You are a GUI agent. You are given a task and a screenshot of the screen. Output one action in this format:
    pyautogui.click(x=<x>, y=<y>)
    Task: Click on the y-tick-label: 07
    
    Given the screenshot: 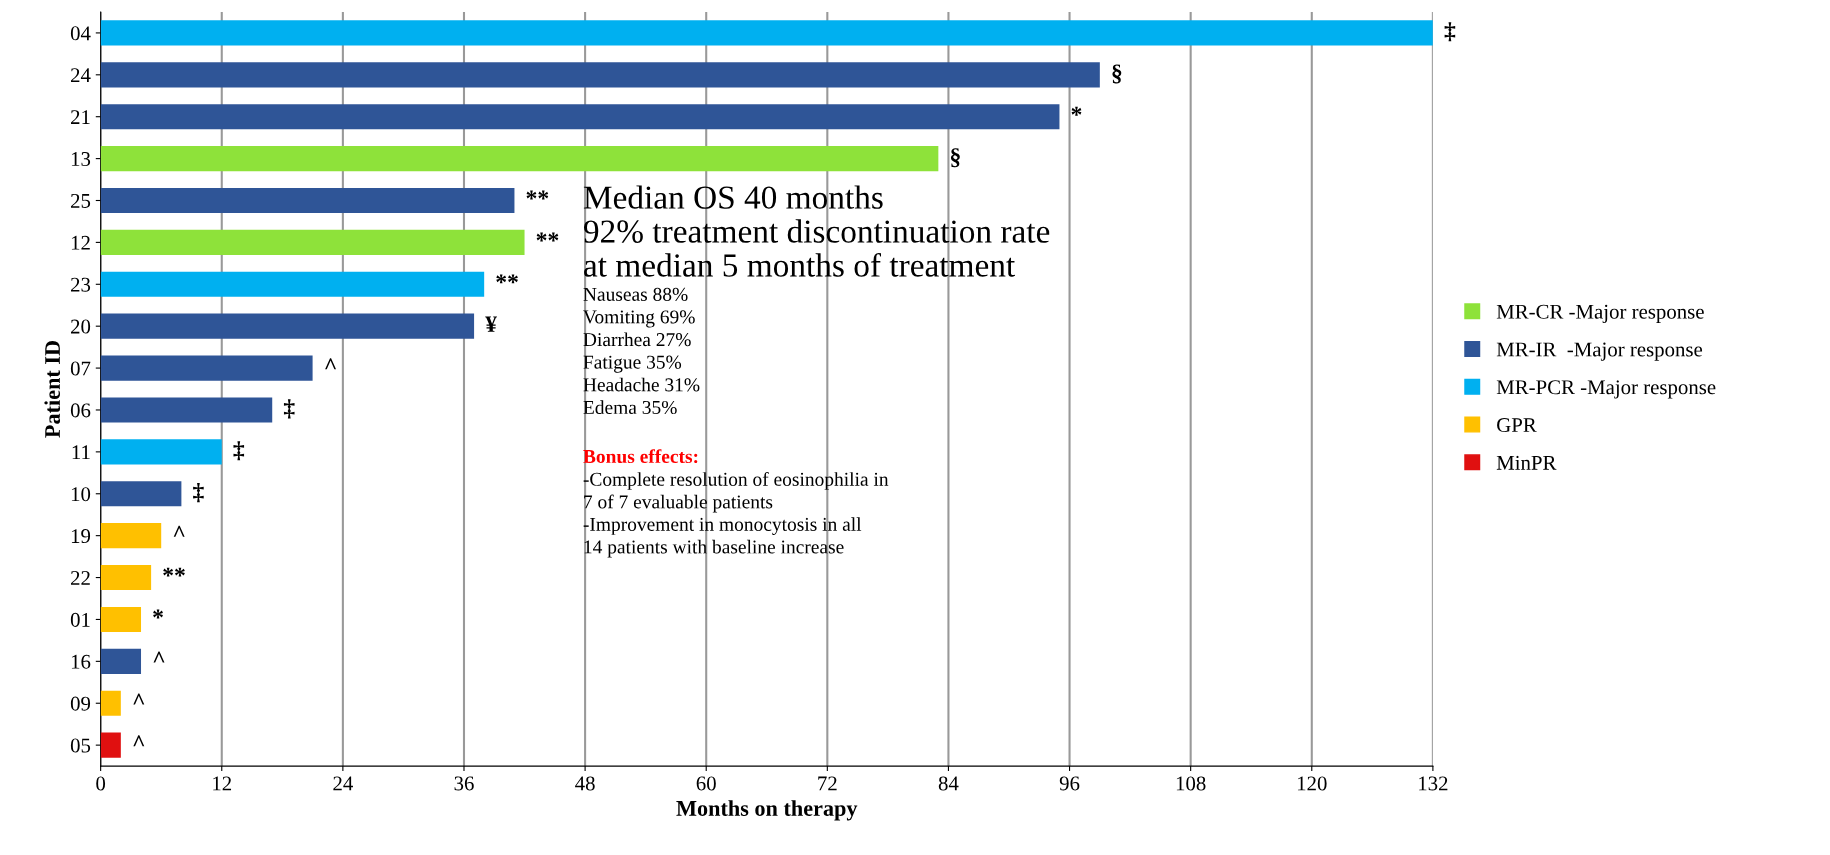 What is the action you would take?
    pyautogui.click(x=80, y=368)
    